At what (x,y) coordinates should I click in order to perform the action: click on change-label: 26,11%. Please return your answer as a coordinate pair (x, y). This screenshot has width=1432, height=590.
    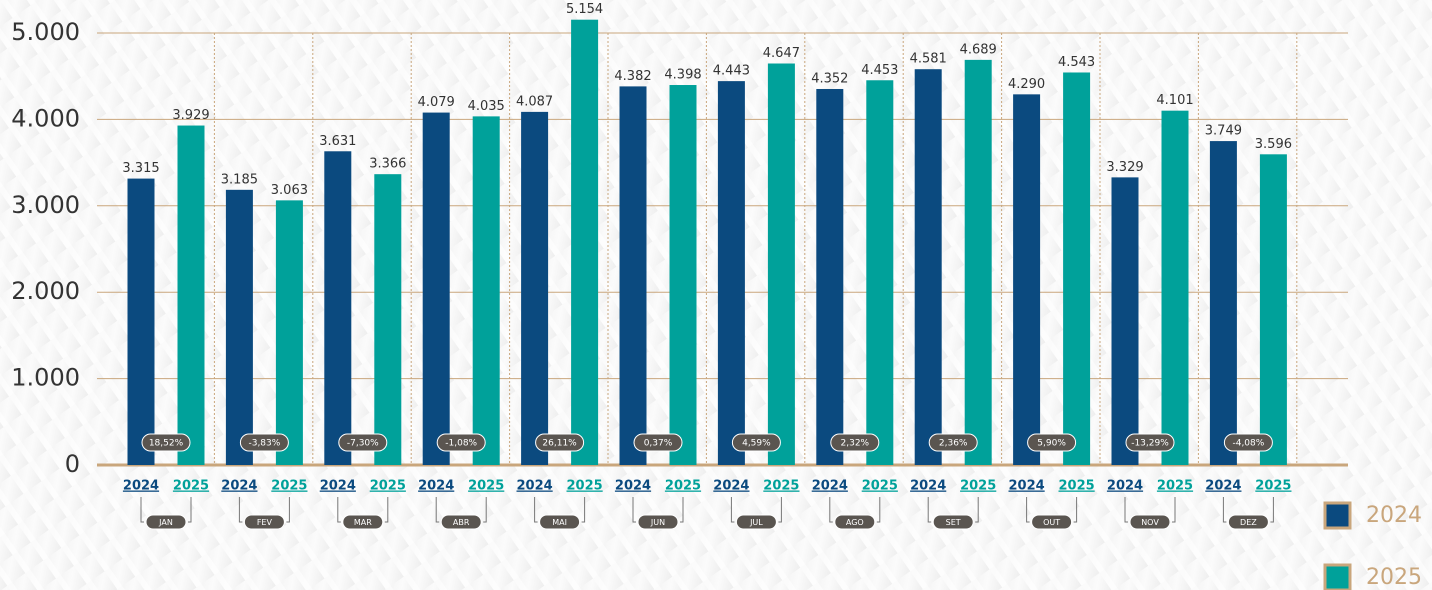
    Looking at the image, I should click on (559, 444).